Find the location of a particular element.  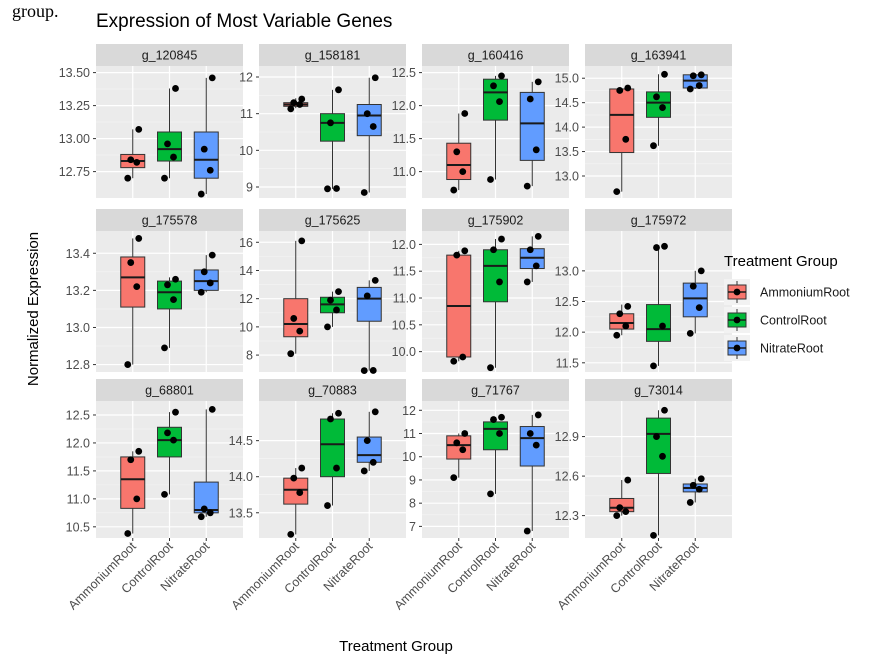

y-tick-label: 11 is located at coordinates (246, 114).